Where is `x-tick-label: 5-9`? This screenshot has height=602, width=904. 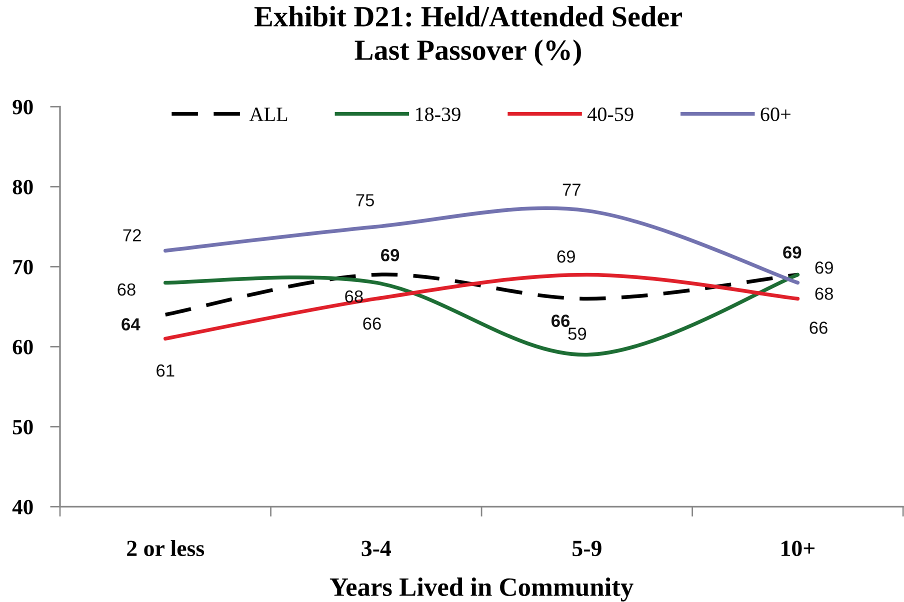
x-tick-label: 5-9 is located at coordinates (587, 548).